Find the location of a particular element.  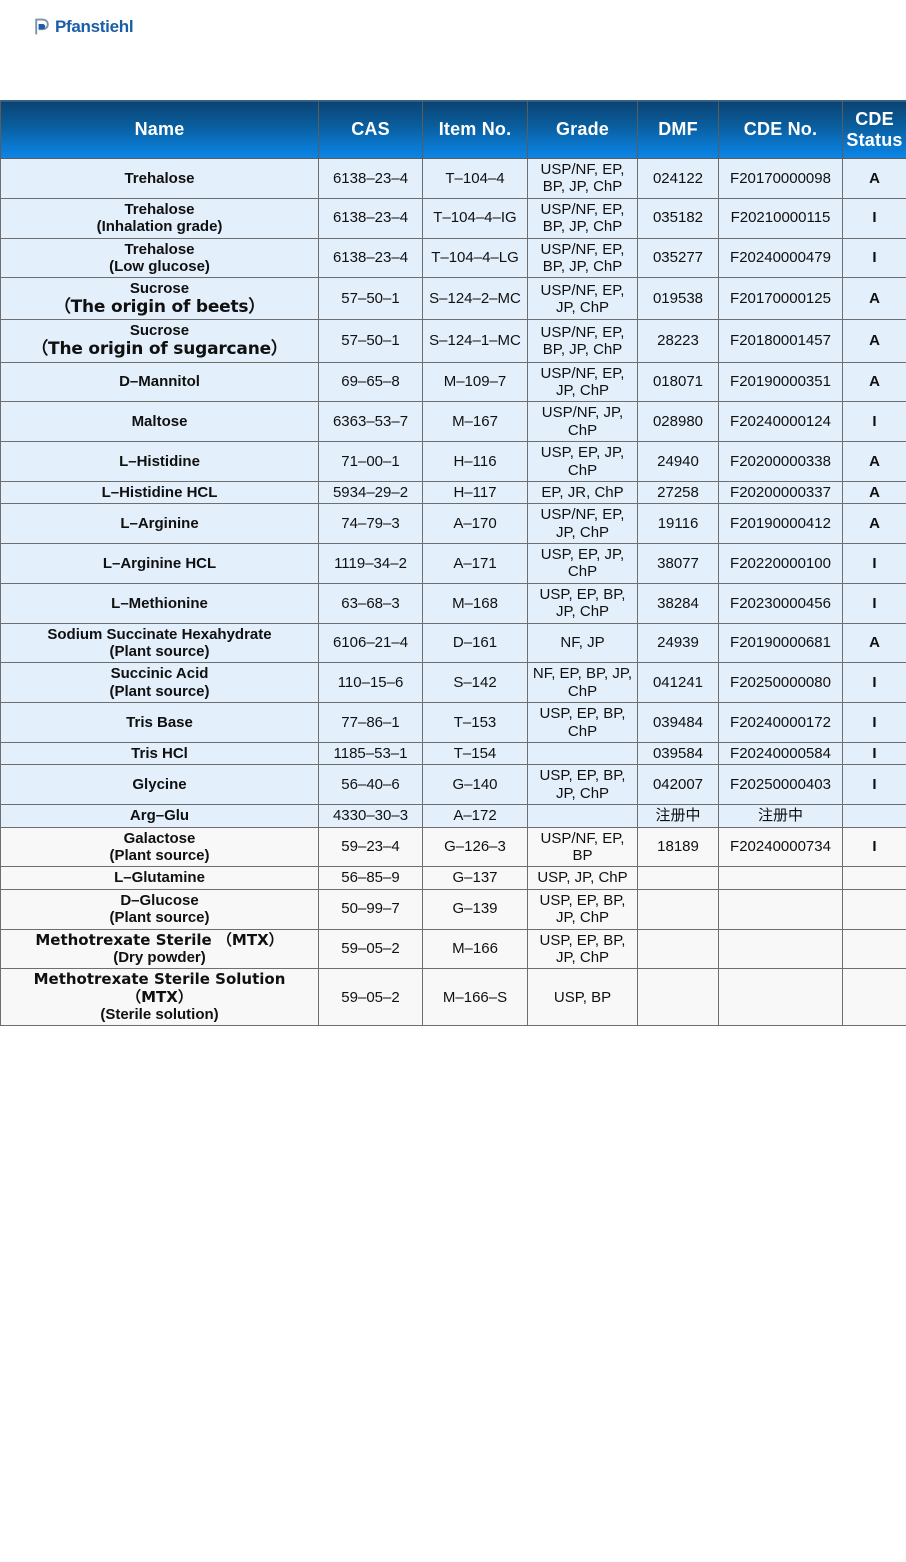

cell-item-no: S–124–1–MC is located at coordinates (475, 341).